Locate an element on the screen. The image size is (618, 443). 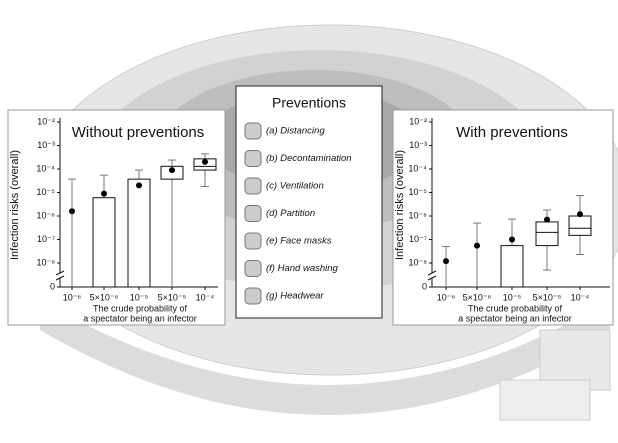
prevention-panel is located at coordinates (309, 202).